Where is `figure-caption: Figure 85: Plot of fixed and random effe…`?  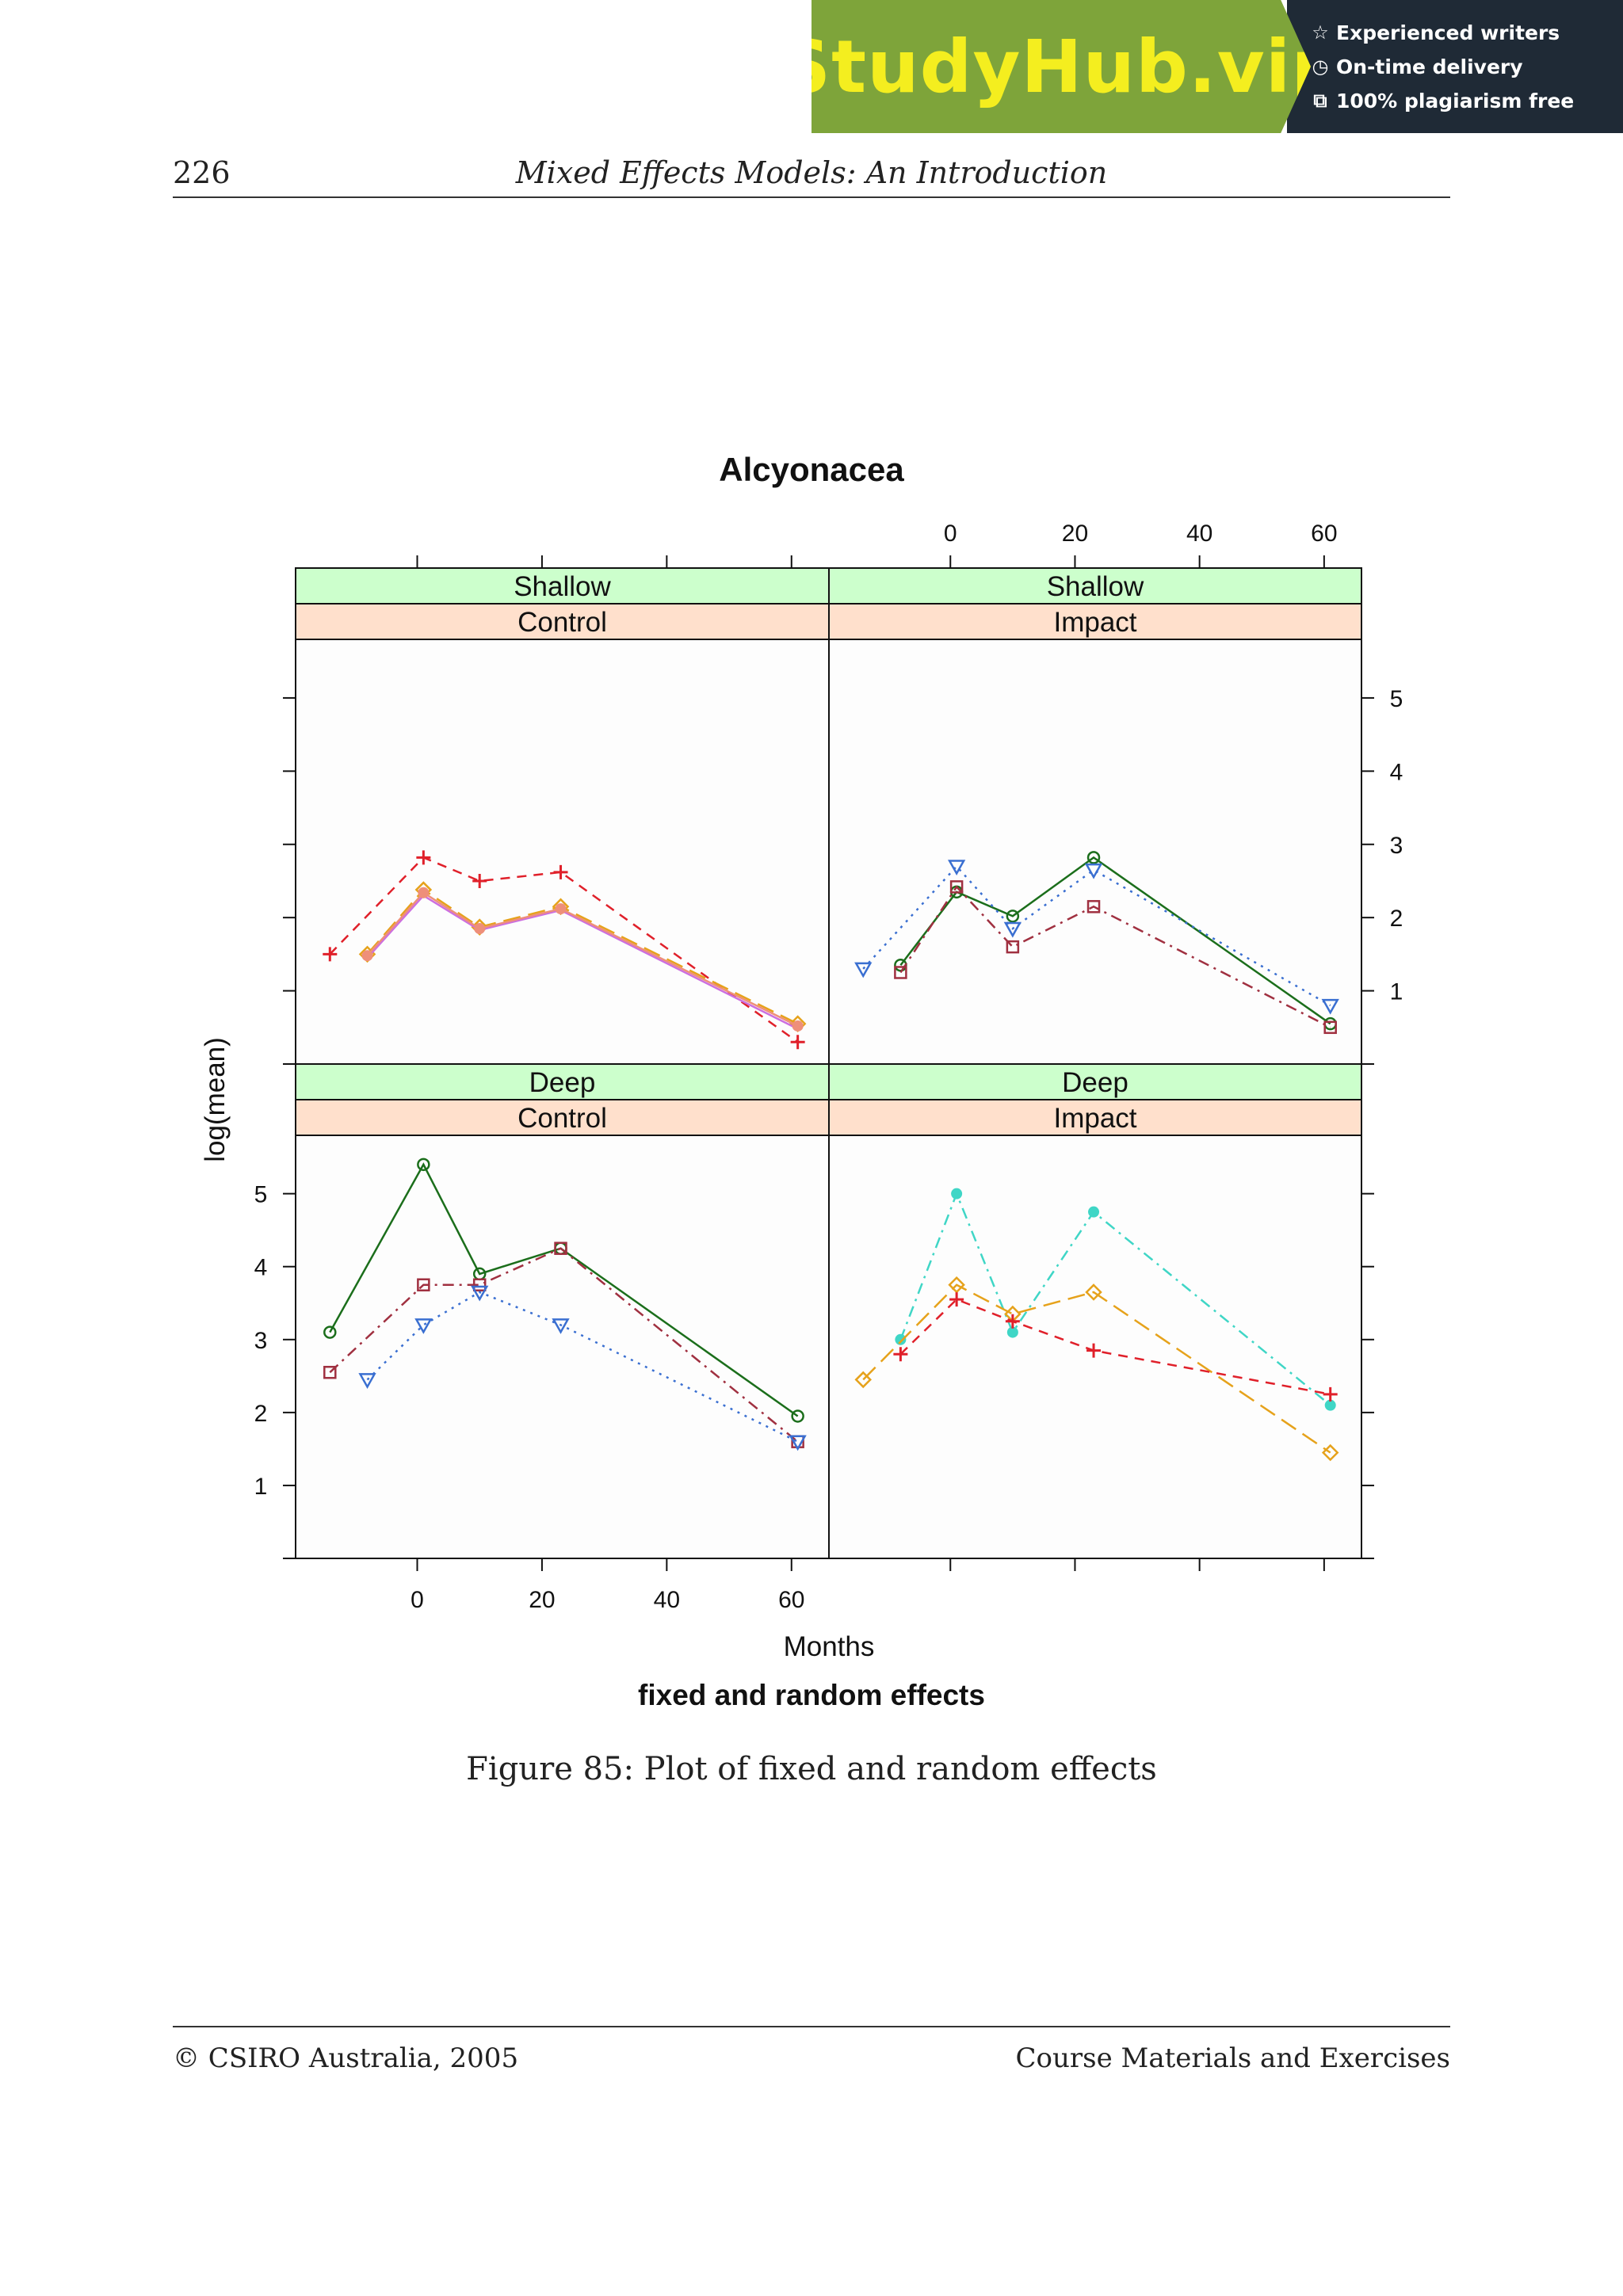 figure-caption: Figure 85: Plot of fixed and random effe… is located at coordinates (811, 1769).